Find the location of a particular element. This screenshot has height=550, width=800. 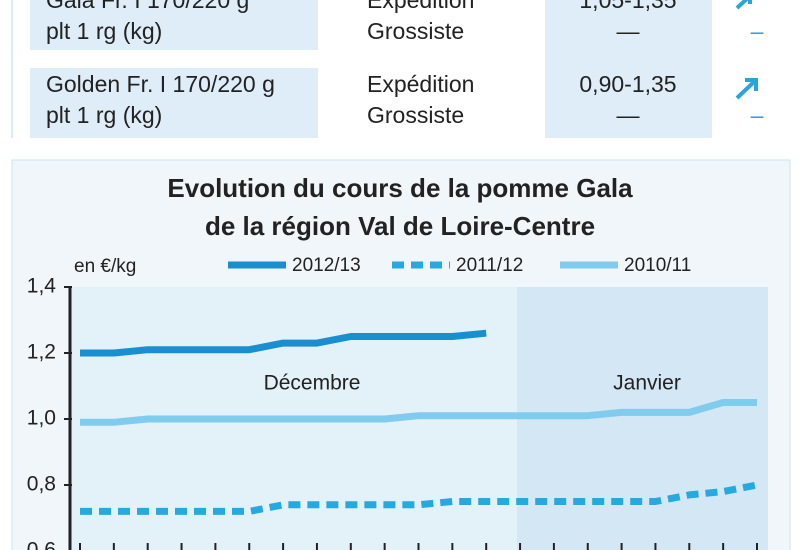

product: Gala Fr. I 170/220 g is located at coordinates (147, 6).